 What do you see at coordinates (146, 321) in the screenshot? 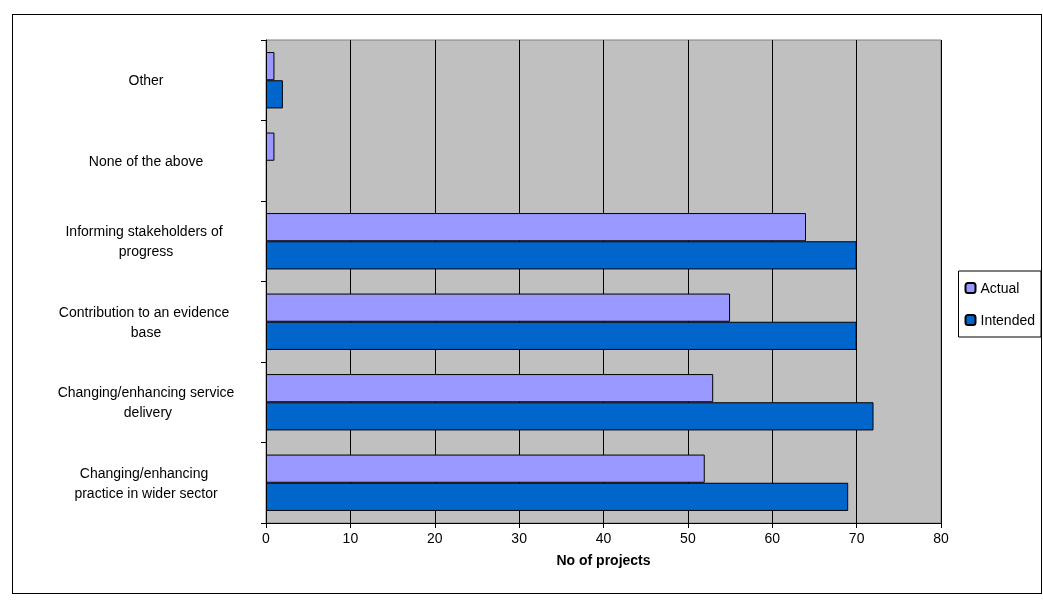
I see `y-tick-label: Contribution to an evidence base` at bounding box center [146, 321].